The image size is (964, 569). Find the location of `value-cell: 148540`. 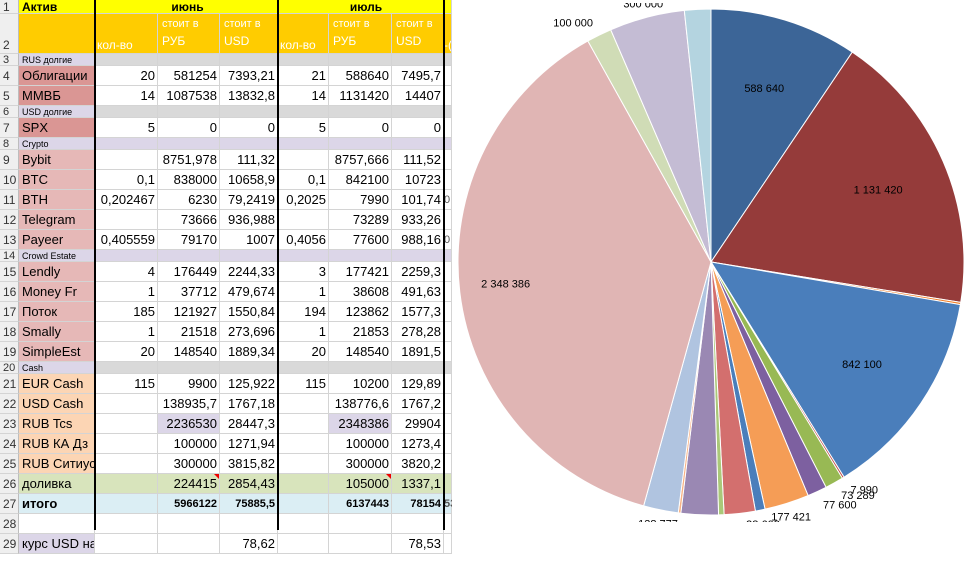

value-cell: 148540 is located at coordinates (189, 352).